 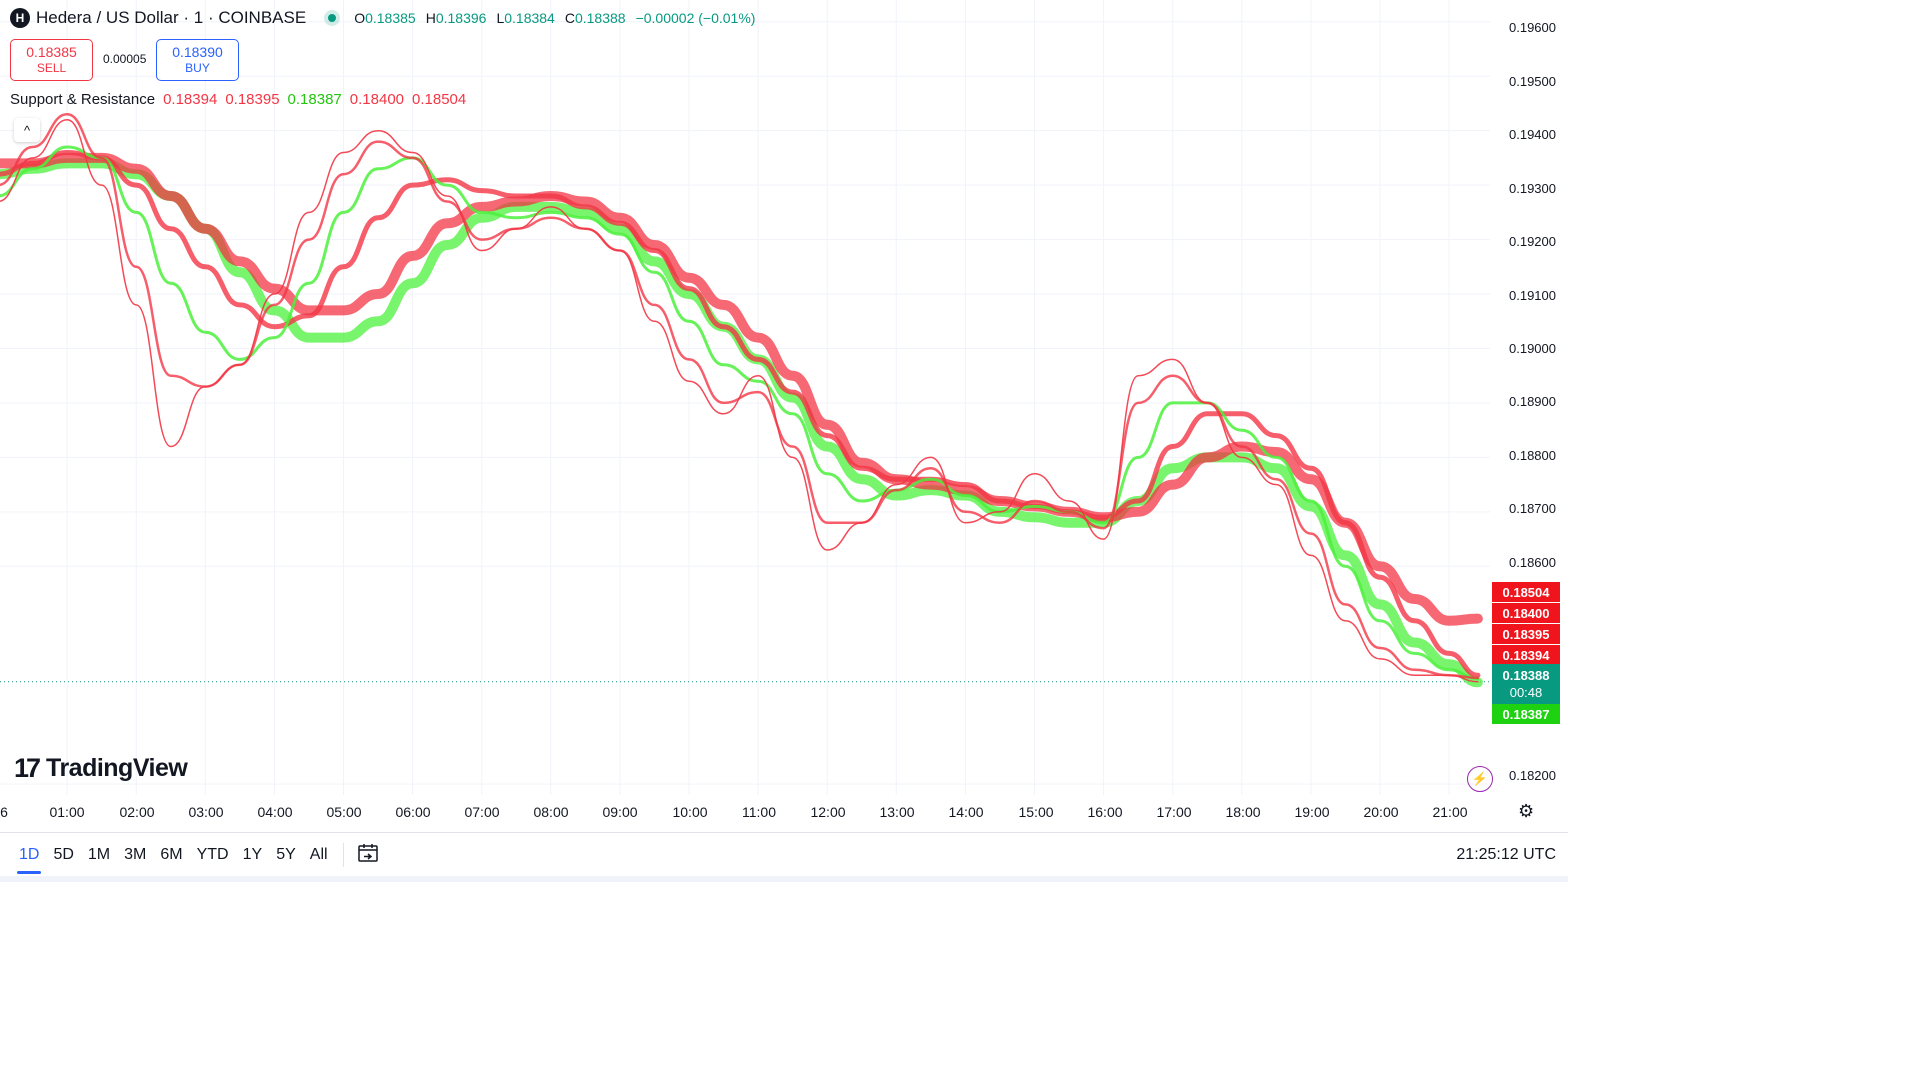 What do you see at coordinates (695, 18) in the screenshot?
I see `change-value: −0.00002 (−0.01%)` at bounding box center [695, 18].